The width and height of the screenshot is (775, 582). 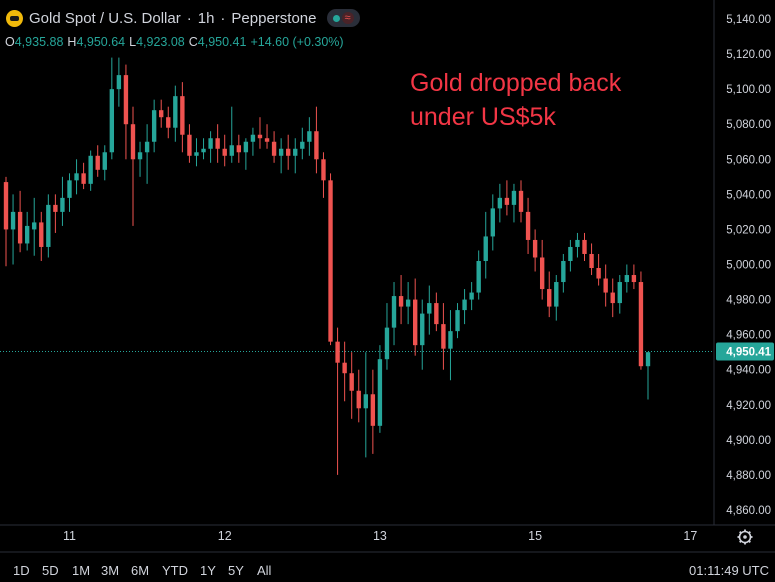 I want to click on open-label: O, so click(x=10, y=42).